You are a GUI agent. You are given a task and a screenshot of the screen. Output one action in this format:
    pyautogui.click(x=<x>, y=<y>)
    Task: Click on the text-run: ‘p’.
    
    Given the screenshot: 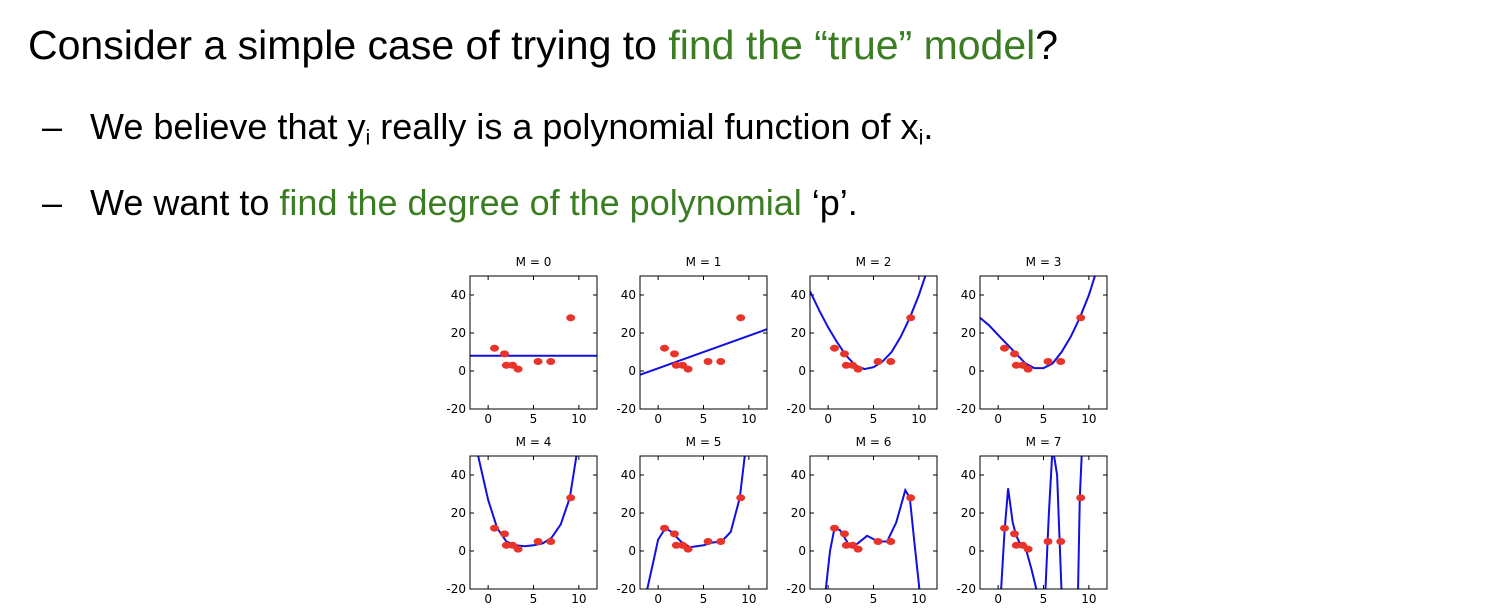 What is the action you would take?
    pyautogui.click(x=829, y=202)
    